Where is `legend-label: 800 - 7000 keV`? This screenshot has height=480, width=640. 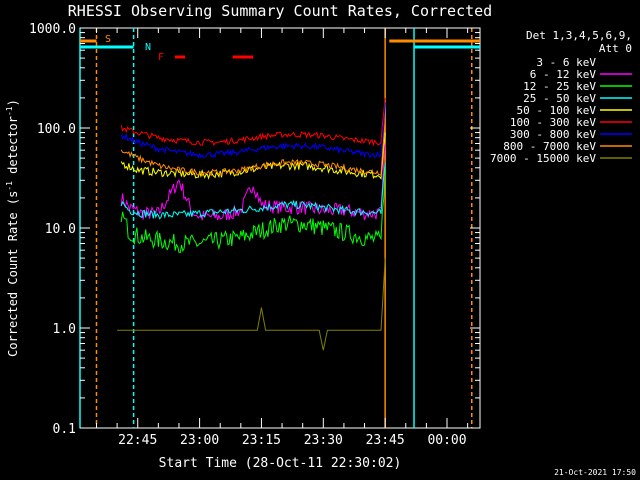
legend-label: 800 - 7000 keV is located at coordinates (549, 146).